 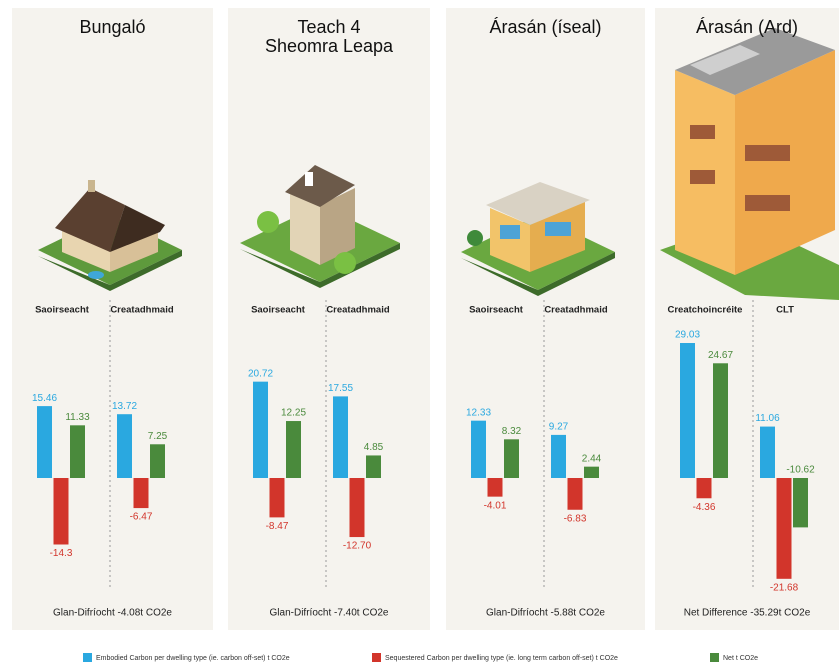 What do you see at coordinates (329, 613) in the screenshot?
I see `footer-note: Glan-Difríocht -7.40t CO2e` at bounding box center [329, 613].